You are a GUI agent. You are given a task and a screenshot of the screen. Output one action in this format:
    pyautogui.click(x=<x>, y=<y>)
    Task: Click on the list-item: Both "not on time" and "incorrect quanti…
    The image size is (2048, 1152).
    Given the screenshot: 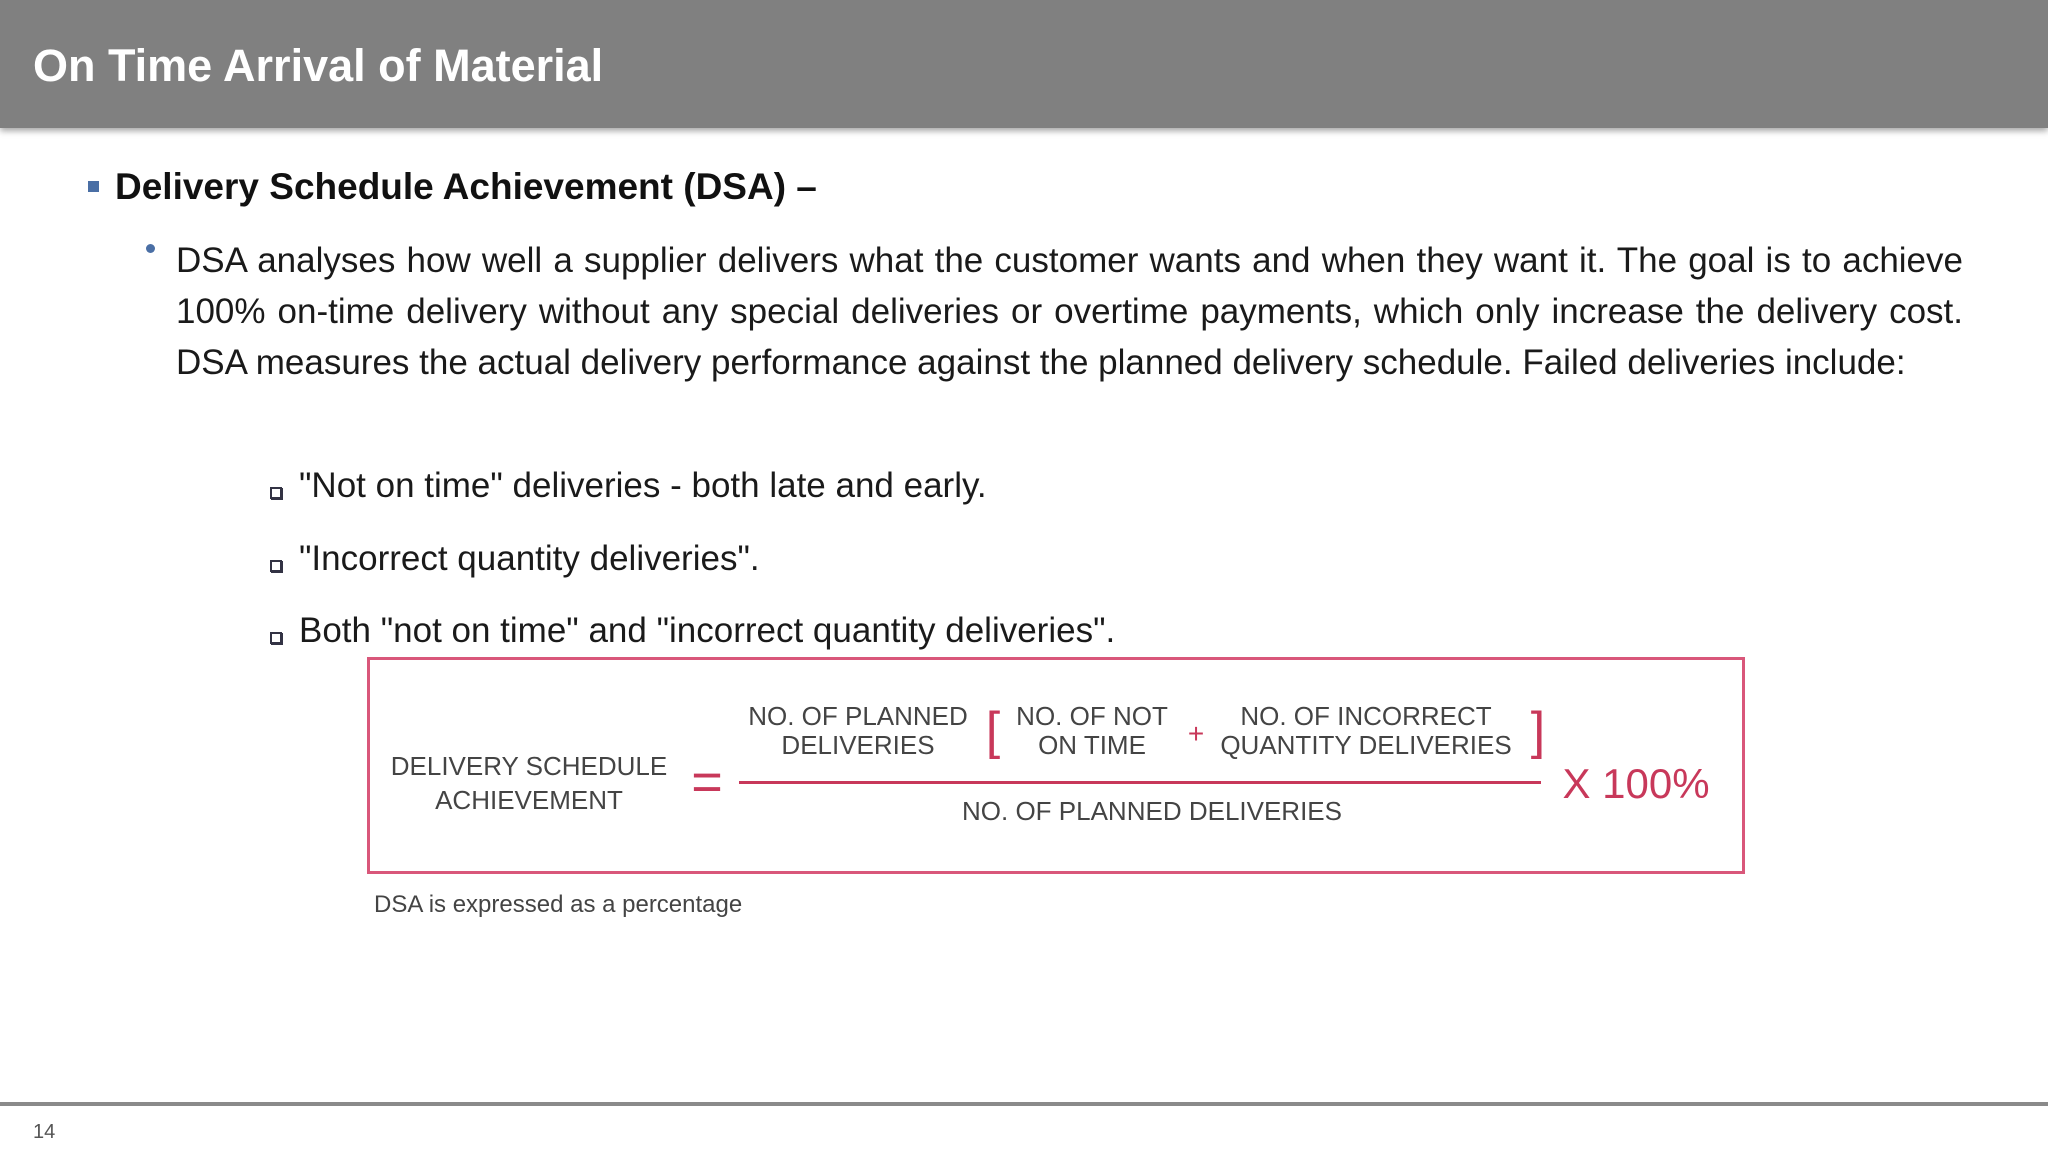 What is the action you would take?
    pyautogui.click(x=707, y=630)
    